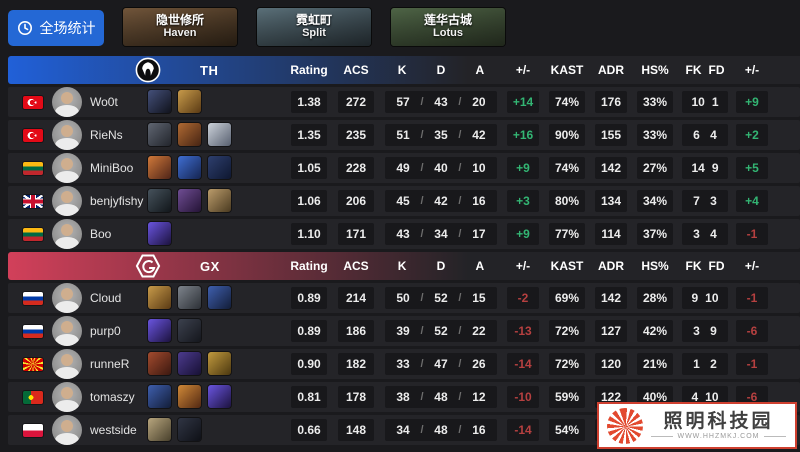 The width and height of the screenshot is (800, 452). Describe the element at coordinates (180, 33) in the screenshot. I see `map-name-en: Haven` at that location.